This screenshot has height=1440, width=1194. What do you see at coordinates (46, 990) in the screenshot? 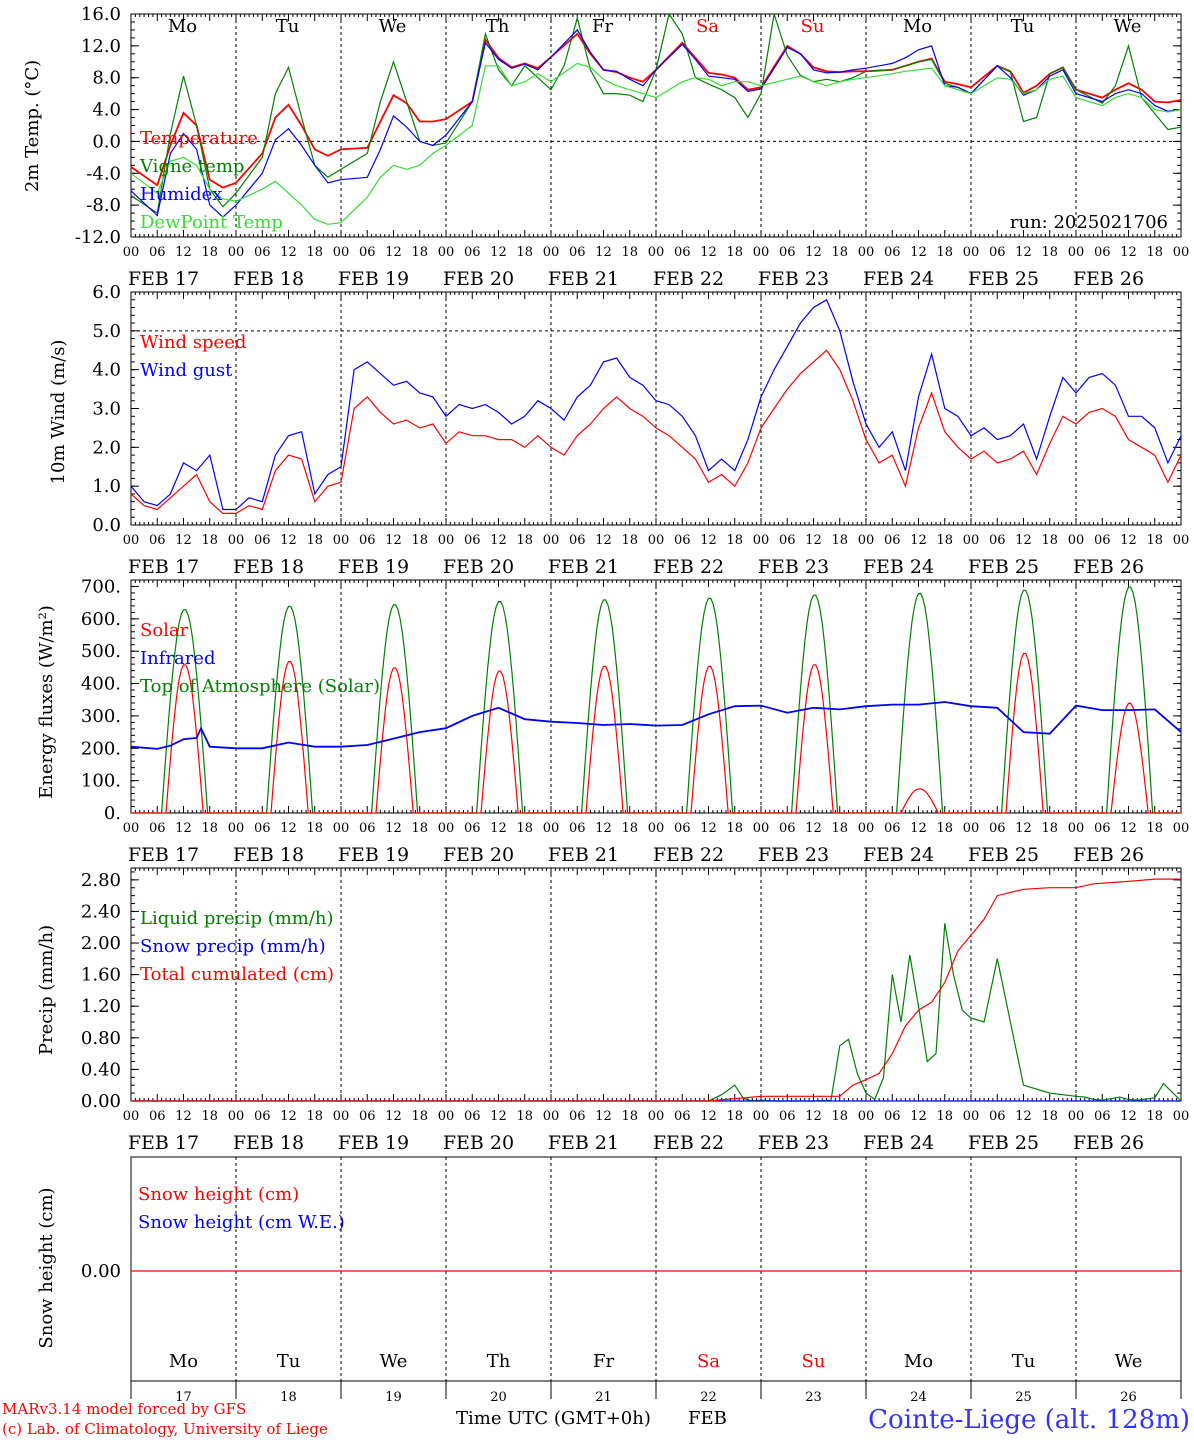
I see `precip-ylabel: Precip (mm/h)` at bounding box center [46, 990].